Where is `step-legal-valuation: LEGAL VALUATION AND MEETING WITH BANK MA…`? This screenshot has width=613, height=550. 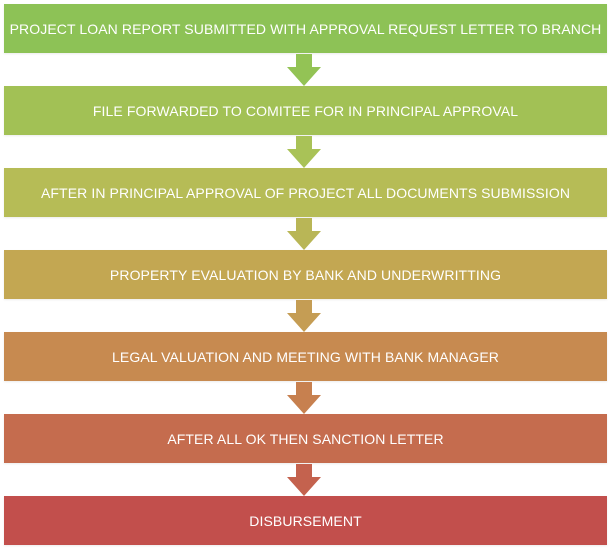
step-legal-valuation: LEGAL VALUATION AND MEETING WITH BANK MA… is located at coordinates (305, 356).